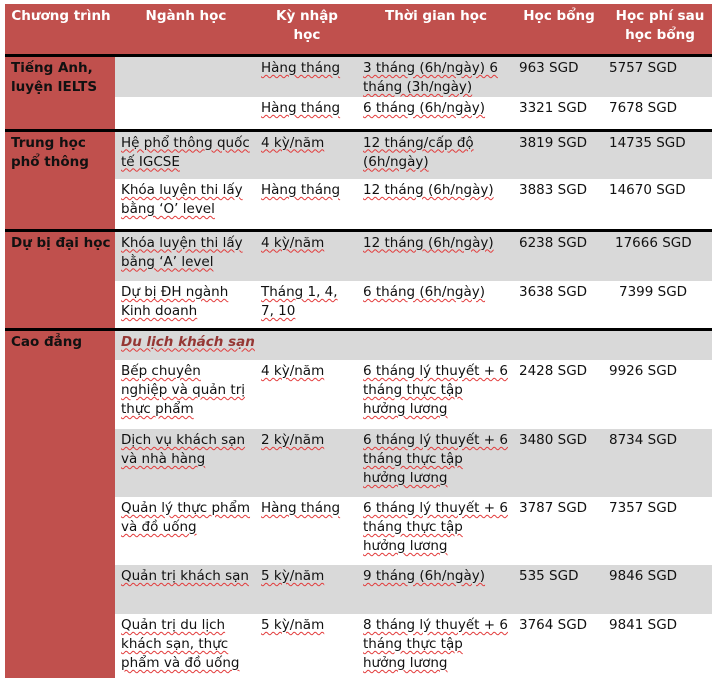 The height and width of the screenshot is (678, 712). Describe the element at coordinates (657, 30) in the screenshot. I see `header-fee: Học phí sau học bổng` at that location.